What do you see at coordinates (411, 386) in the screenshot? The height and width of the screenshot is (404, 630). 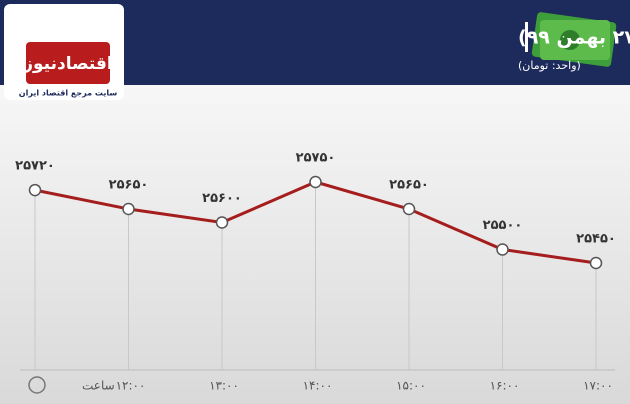 I see `x-tick-label: ۱۵:۰۰` at bounding box center [411, 386].